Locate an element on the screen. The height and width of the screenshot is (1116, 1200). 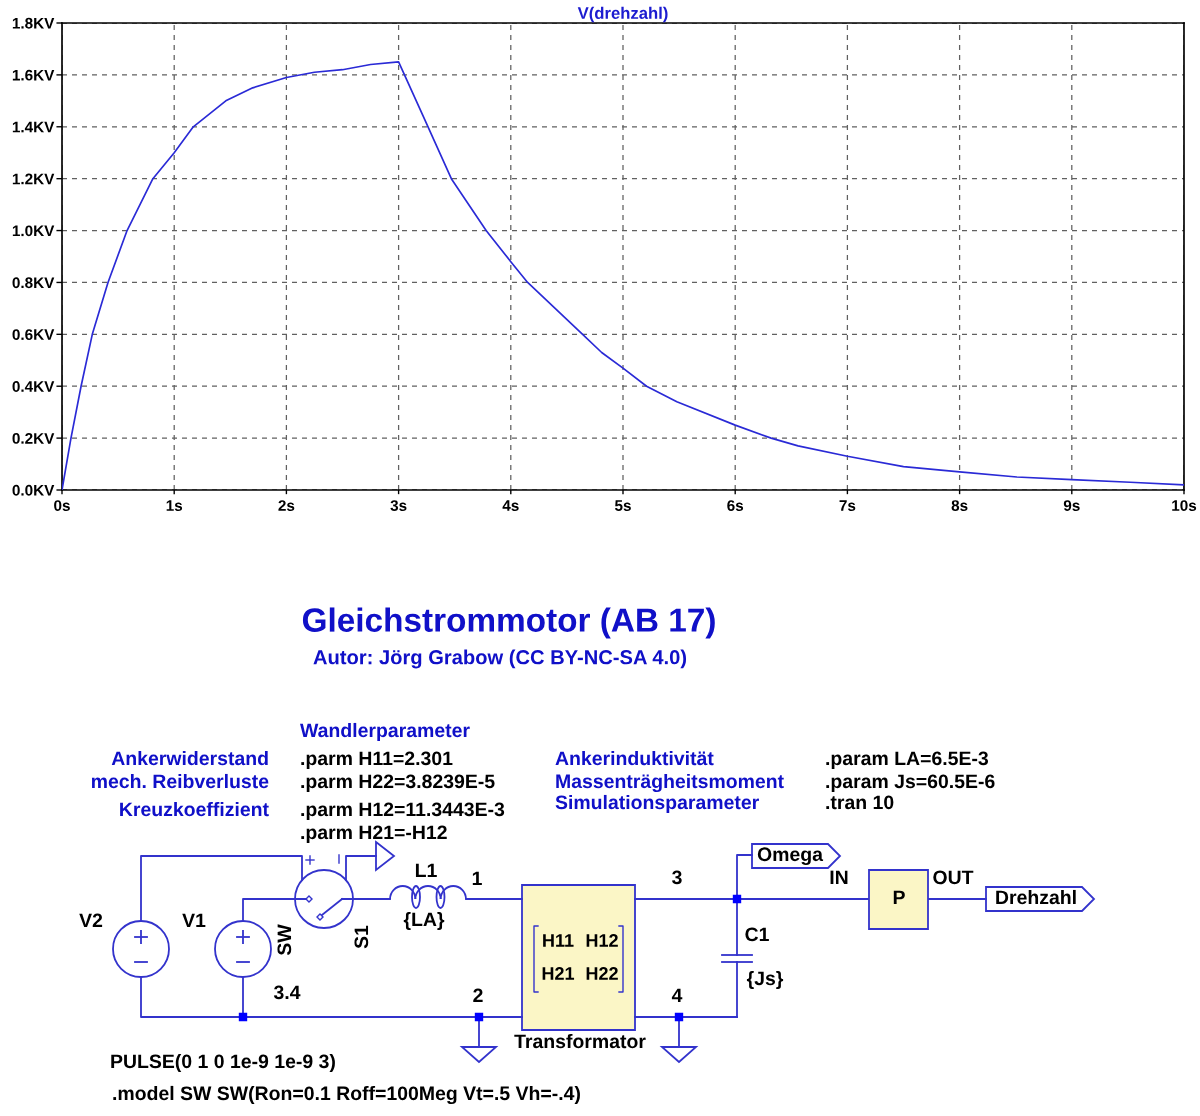
x-tick-label: 7s is located at coordinates (847, 505).